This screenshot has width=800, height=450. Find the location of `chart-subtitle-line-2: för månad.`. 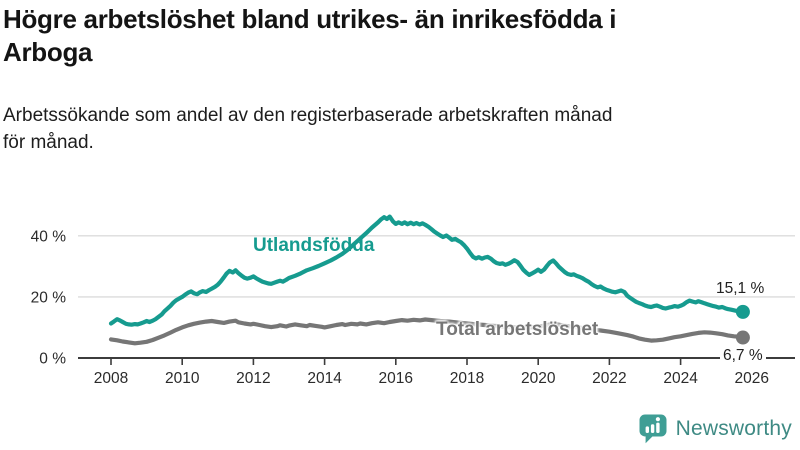

chart-subtitle-line-2: för månad. is located at coordinates (48, 142).